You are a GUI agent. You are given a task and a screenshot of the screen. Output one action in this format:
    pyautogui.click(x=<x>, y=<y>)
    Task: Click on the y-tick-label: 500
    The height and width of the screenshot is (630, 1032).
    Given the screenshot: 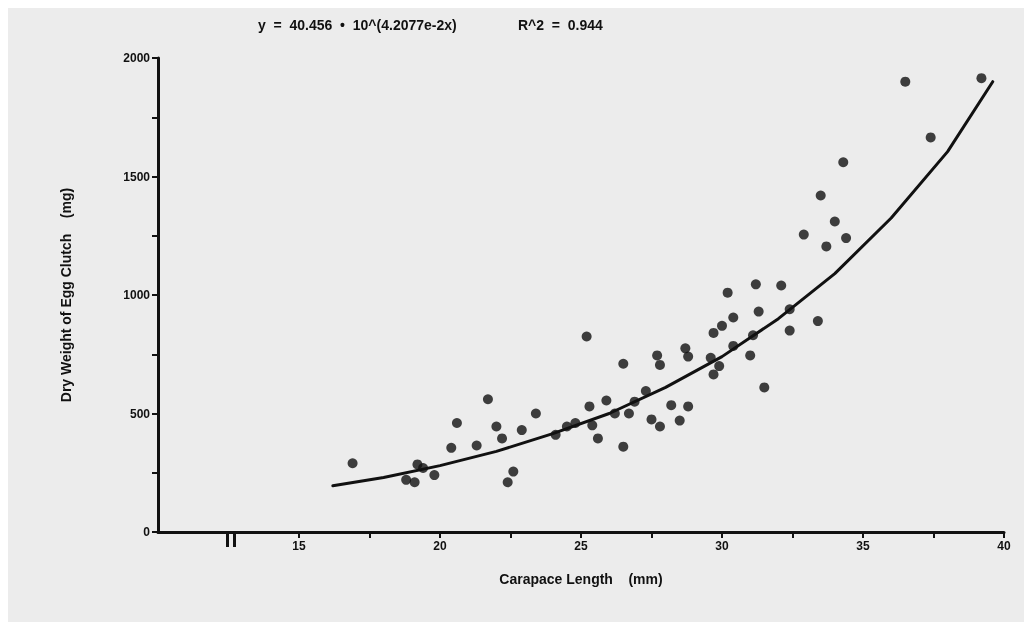 What is the action you would take?
    pyautogui.click(x=140, y=413)
    